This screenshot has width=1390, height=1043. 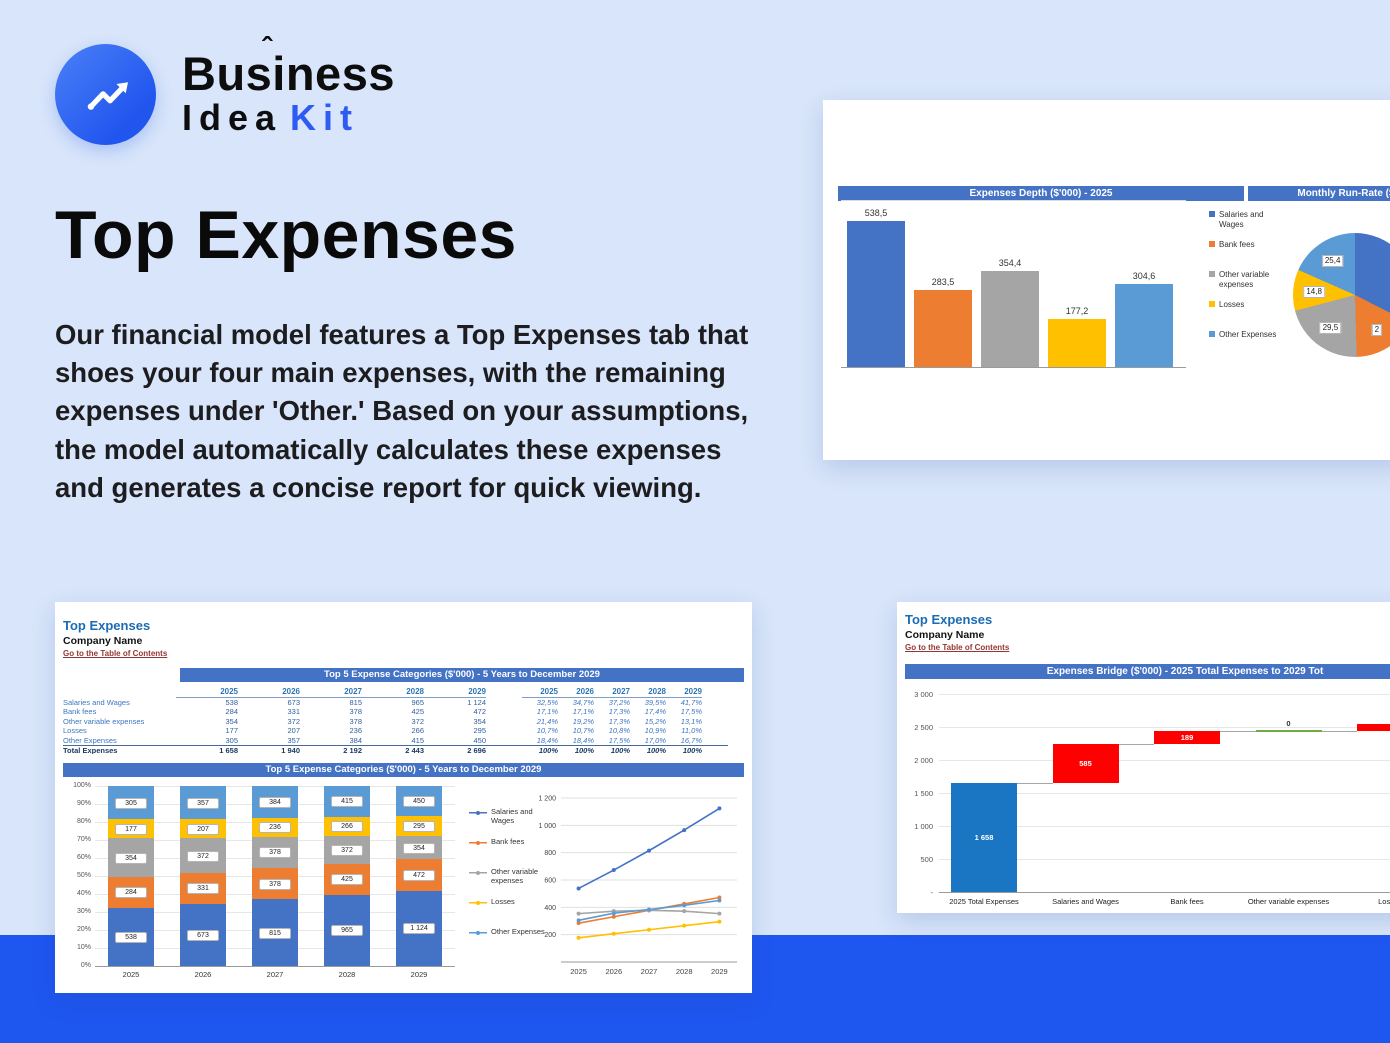 What do you see at coordinates (550, 908) in the screenshot?
I see `svg-text: 400` at bounding box center [550, 908].